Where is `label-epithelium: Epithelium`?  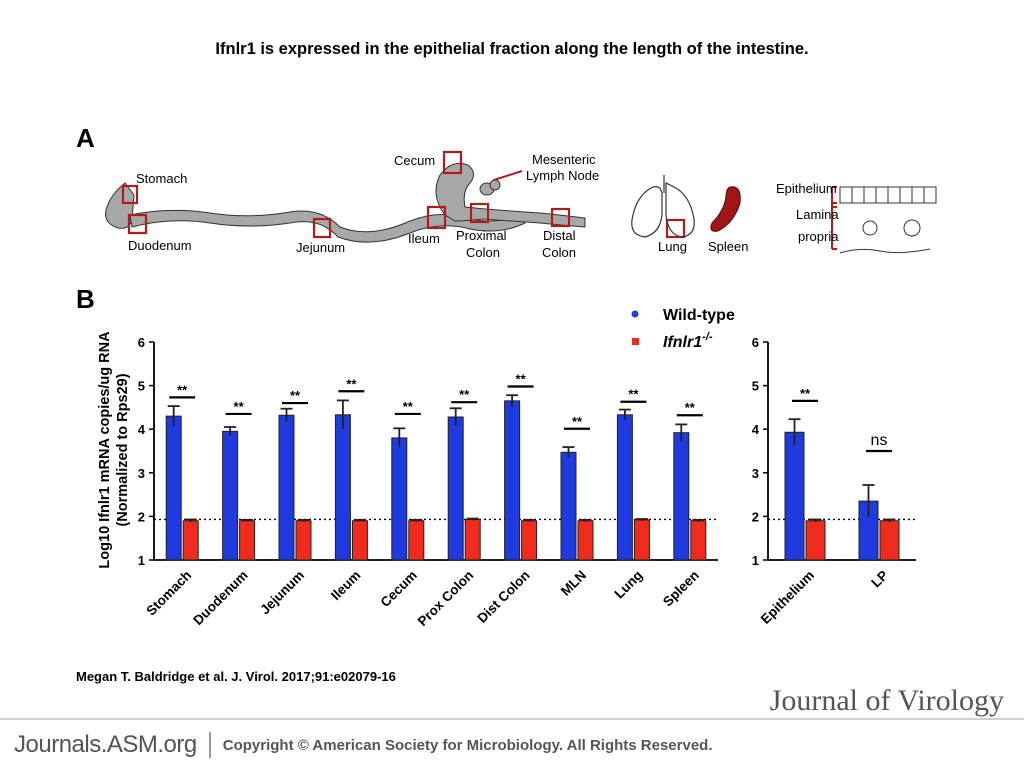
label-epithelium: Epithelium is located at coordinates (806, 188).